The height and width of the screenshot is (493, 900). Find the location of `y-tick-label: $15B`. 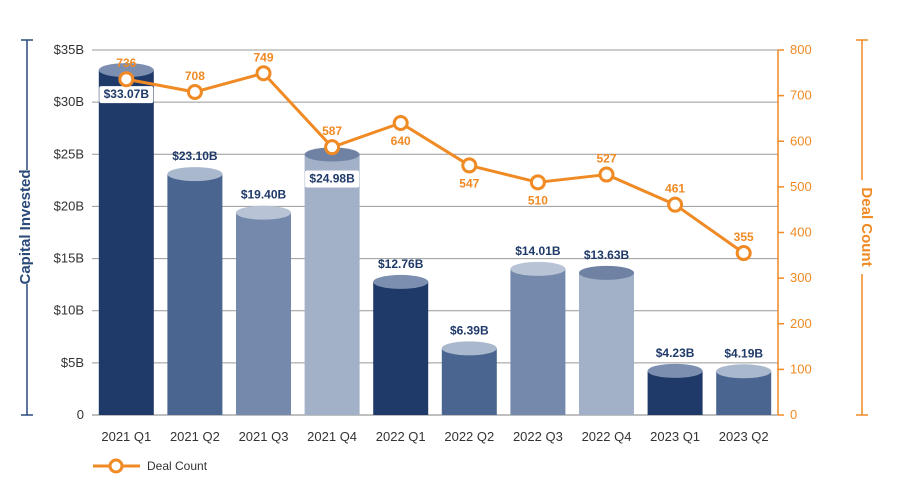

y-tick-label: $15B is located at coordinates (69, 258).